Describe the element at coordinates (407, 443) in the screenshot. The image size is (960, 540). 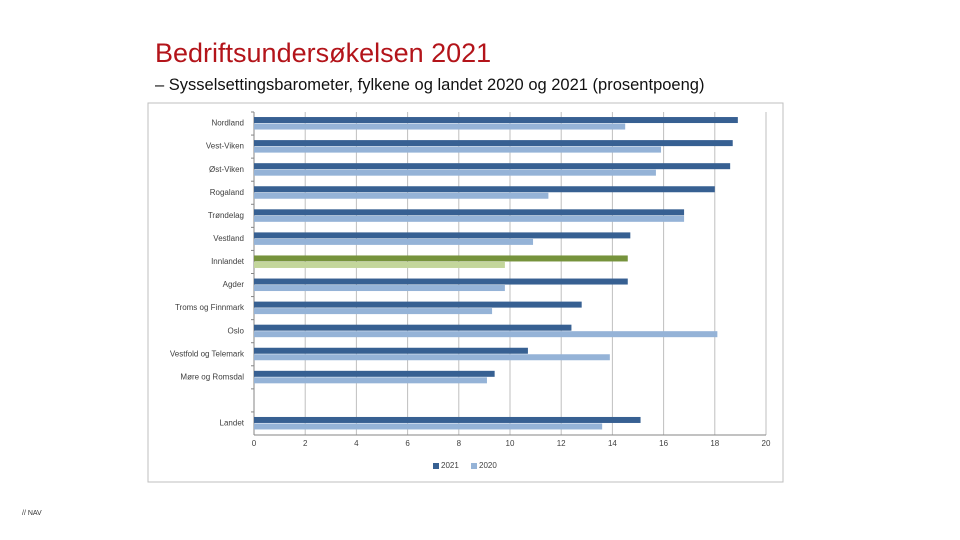
I see `x-tick-label: 6` at that location.